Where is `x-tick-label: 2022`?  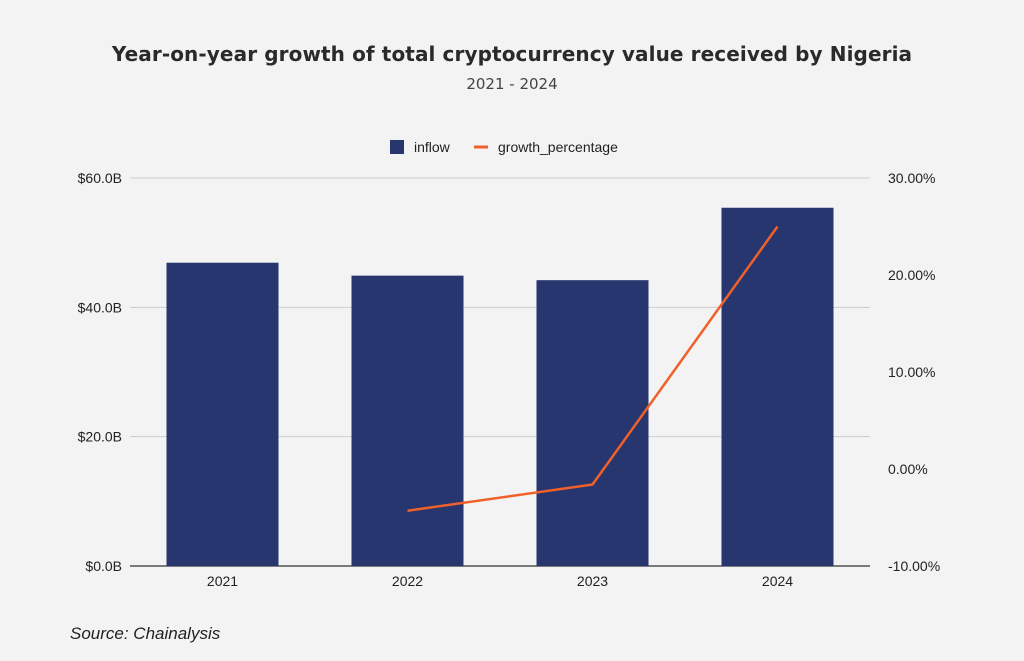
x-tick-label: 2022 is located at coordinates (407, 581).